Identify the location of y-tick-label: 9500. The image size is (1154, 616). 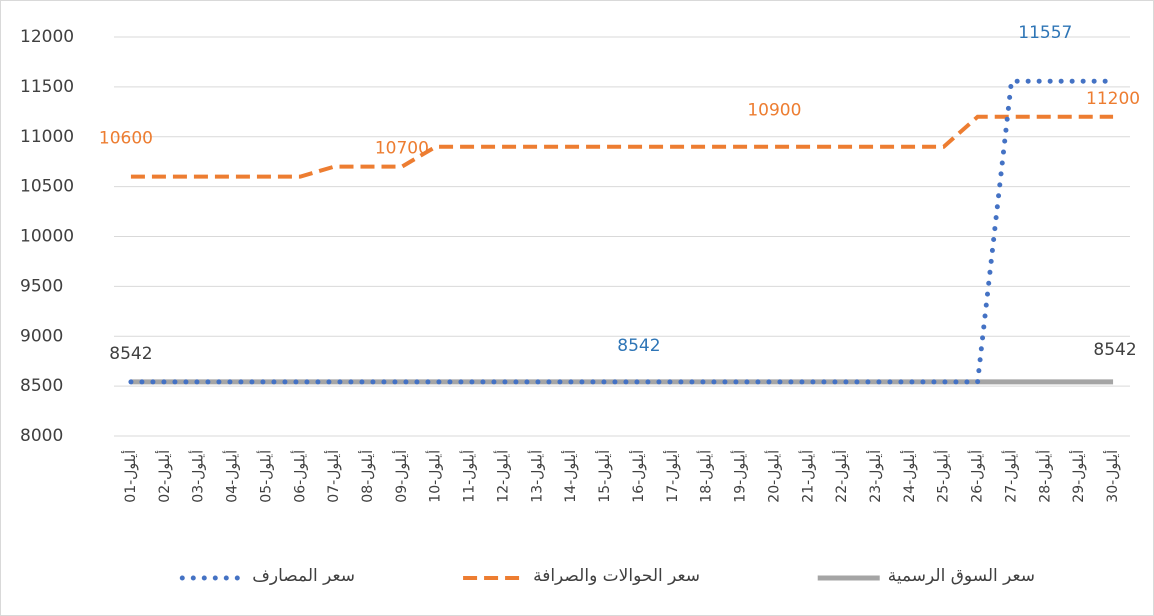
(41, 286).